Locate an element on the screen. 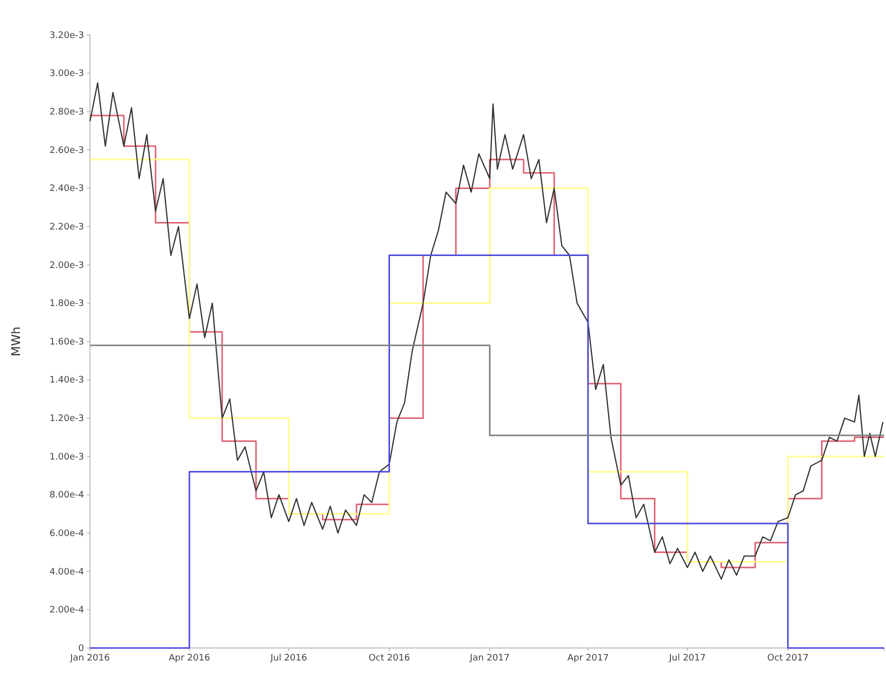 This screenshot has width=886, height=676. y-tick-label: 2.80e-3 is located at coordinates (66, 113).